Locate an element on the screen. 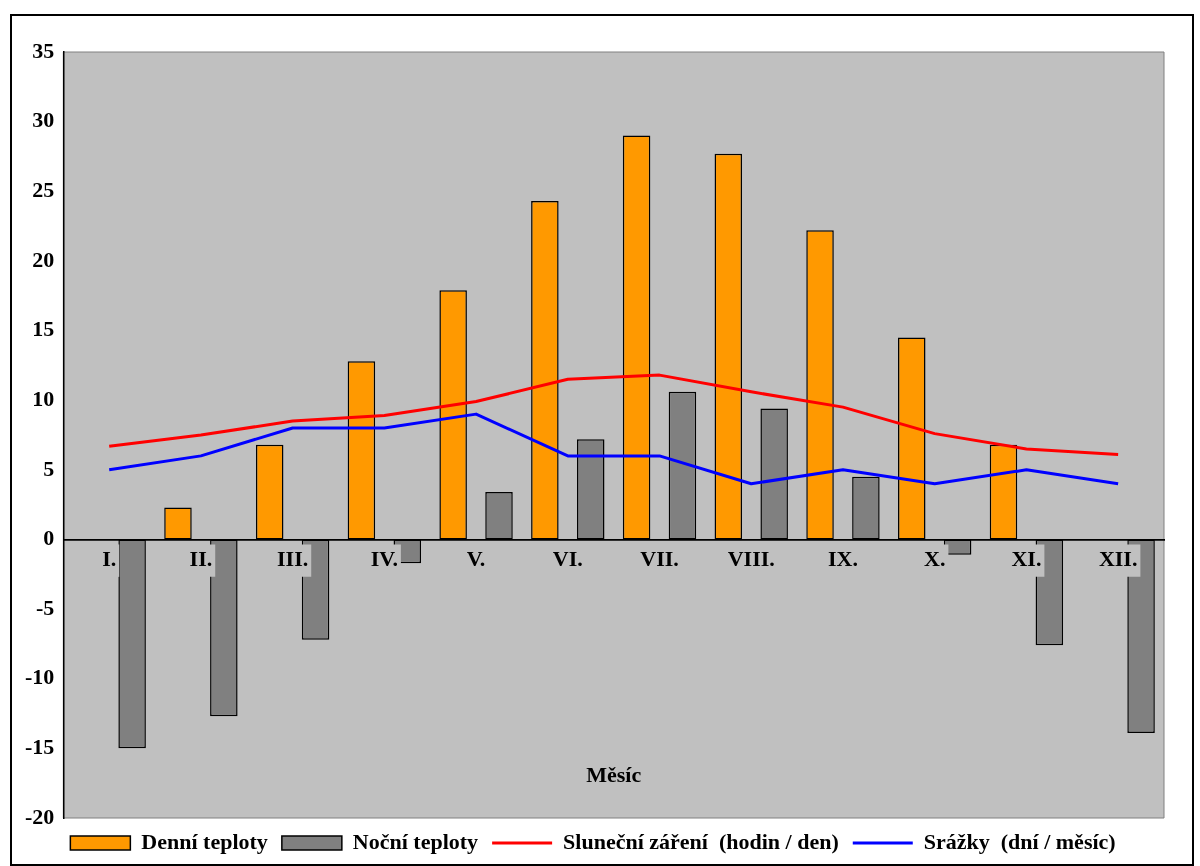 This screenshot has height=866, width=1200. x-tick-label: II. is located at coordinates (201, 559).